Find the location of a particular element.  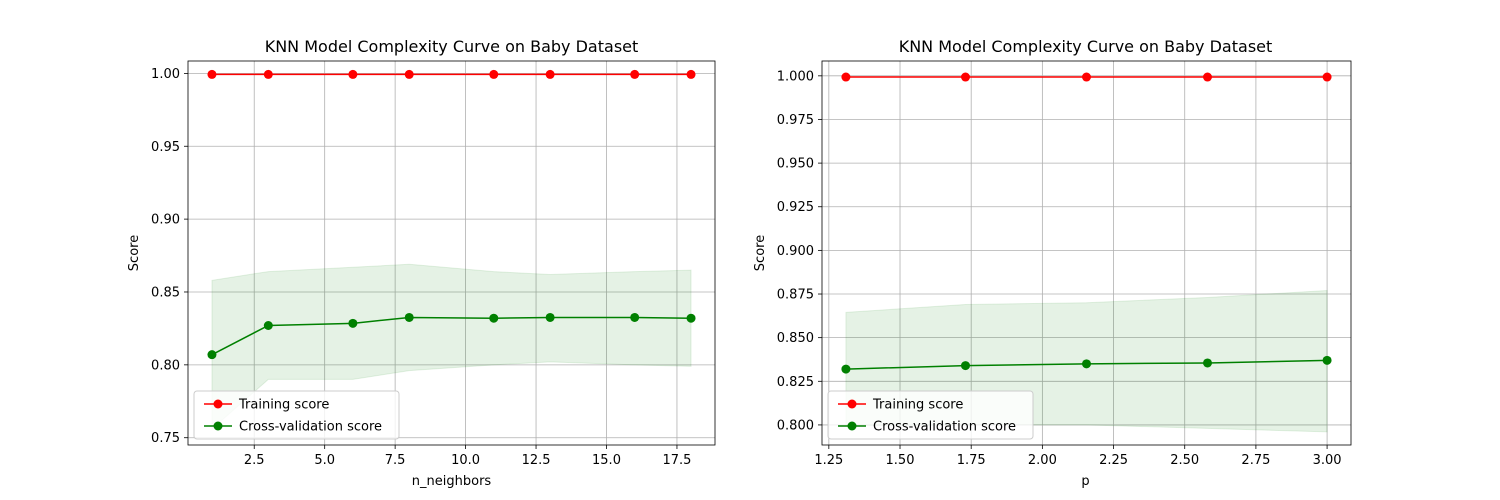

y-tick-label: 1.000 is located at coordinates (795, 76).